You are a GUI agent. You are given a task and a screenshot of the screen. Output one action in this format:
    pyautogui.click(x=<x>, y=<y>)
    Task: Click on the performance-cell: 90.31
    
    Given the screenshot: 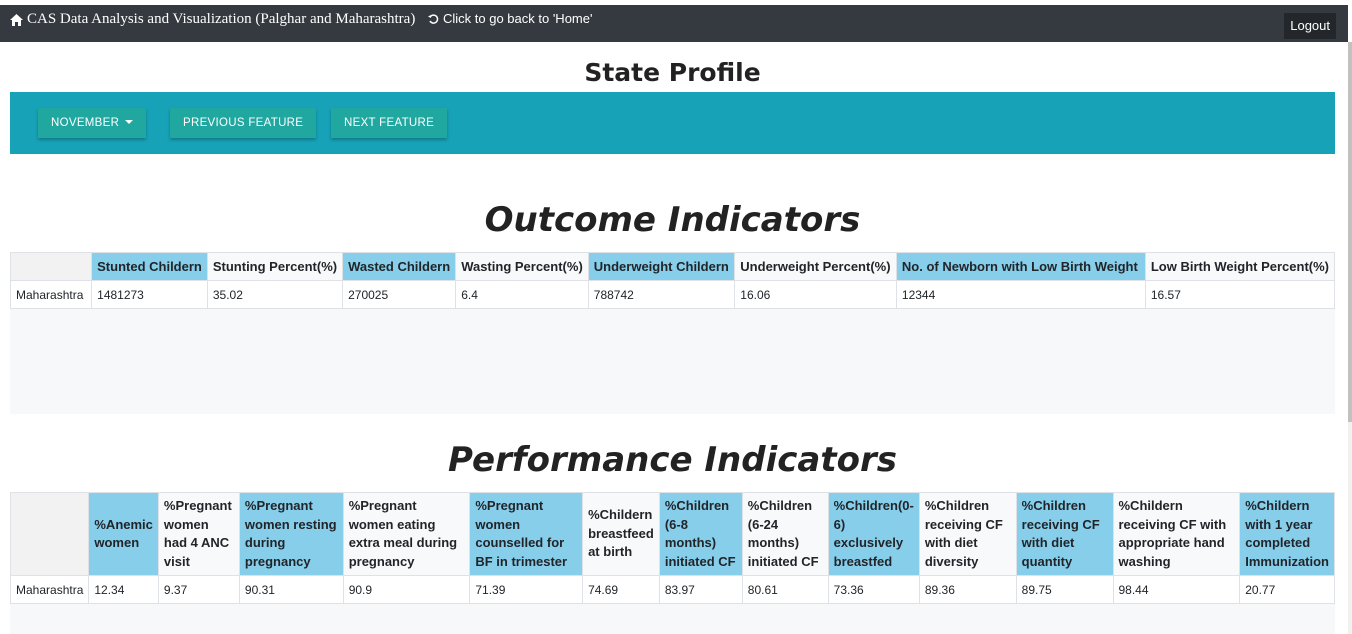 What is the action you would take?
    pyautogui.click(x=291, y=589)
    